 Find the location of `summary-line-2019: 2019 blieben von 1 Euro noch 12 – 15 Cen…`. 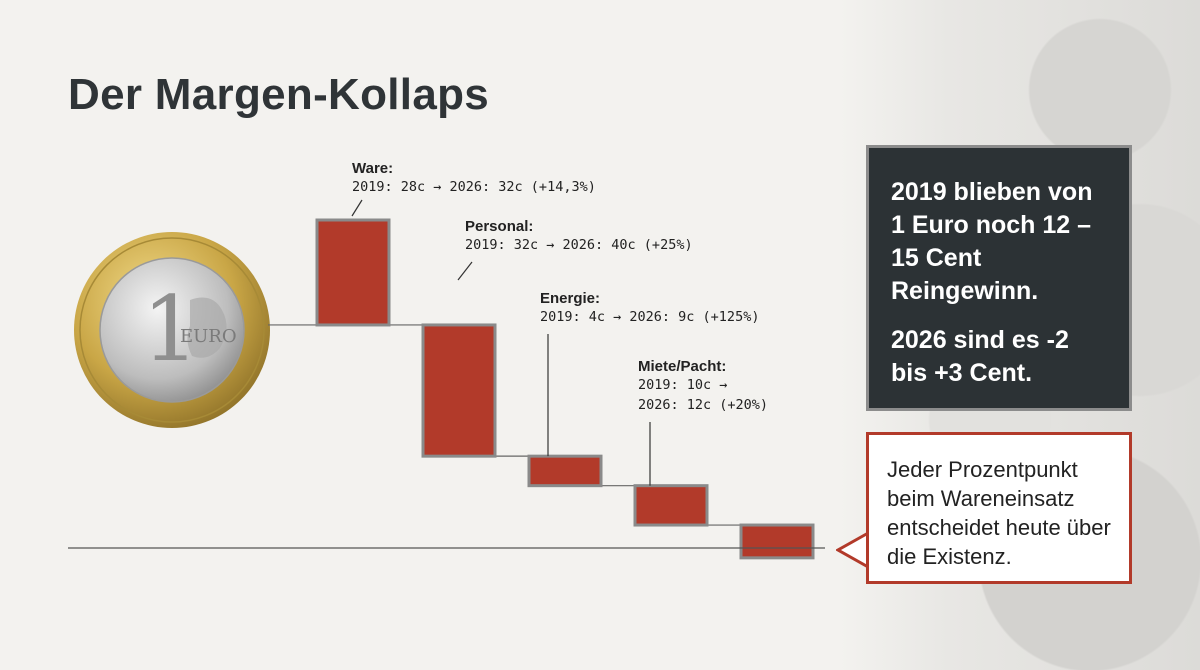

summary-line-2019: 2019 blieben von 1 Euro noch 12 – 15 Cen… is located at coordinates (992, 241).